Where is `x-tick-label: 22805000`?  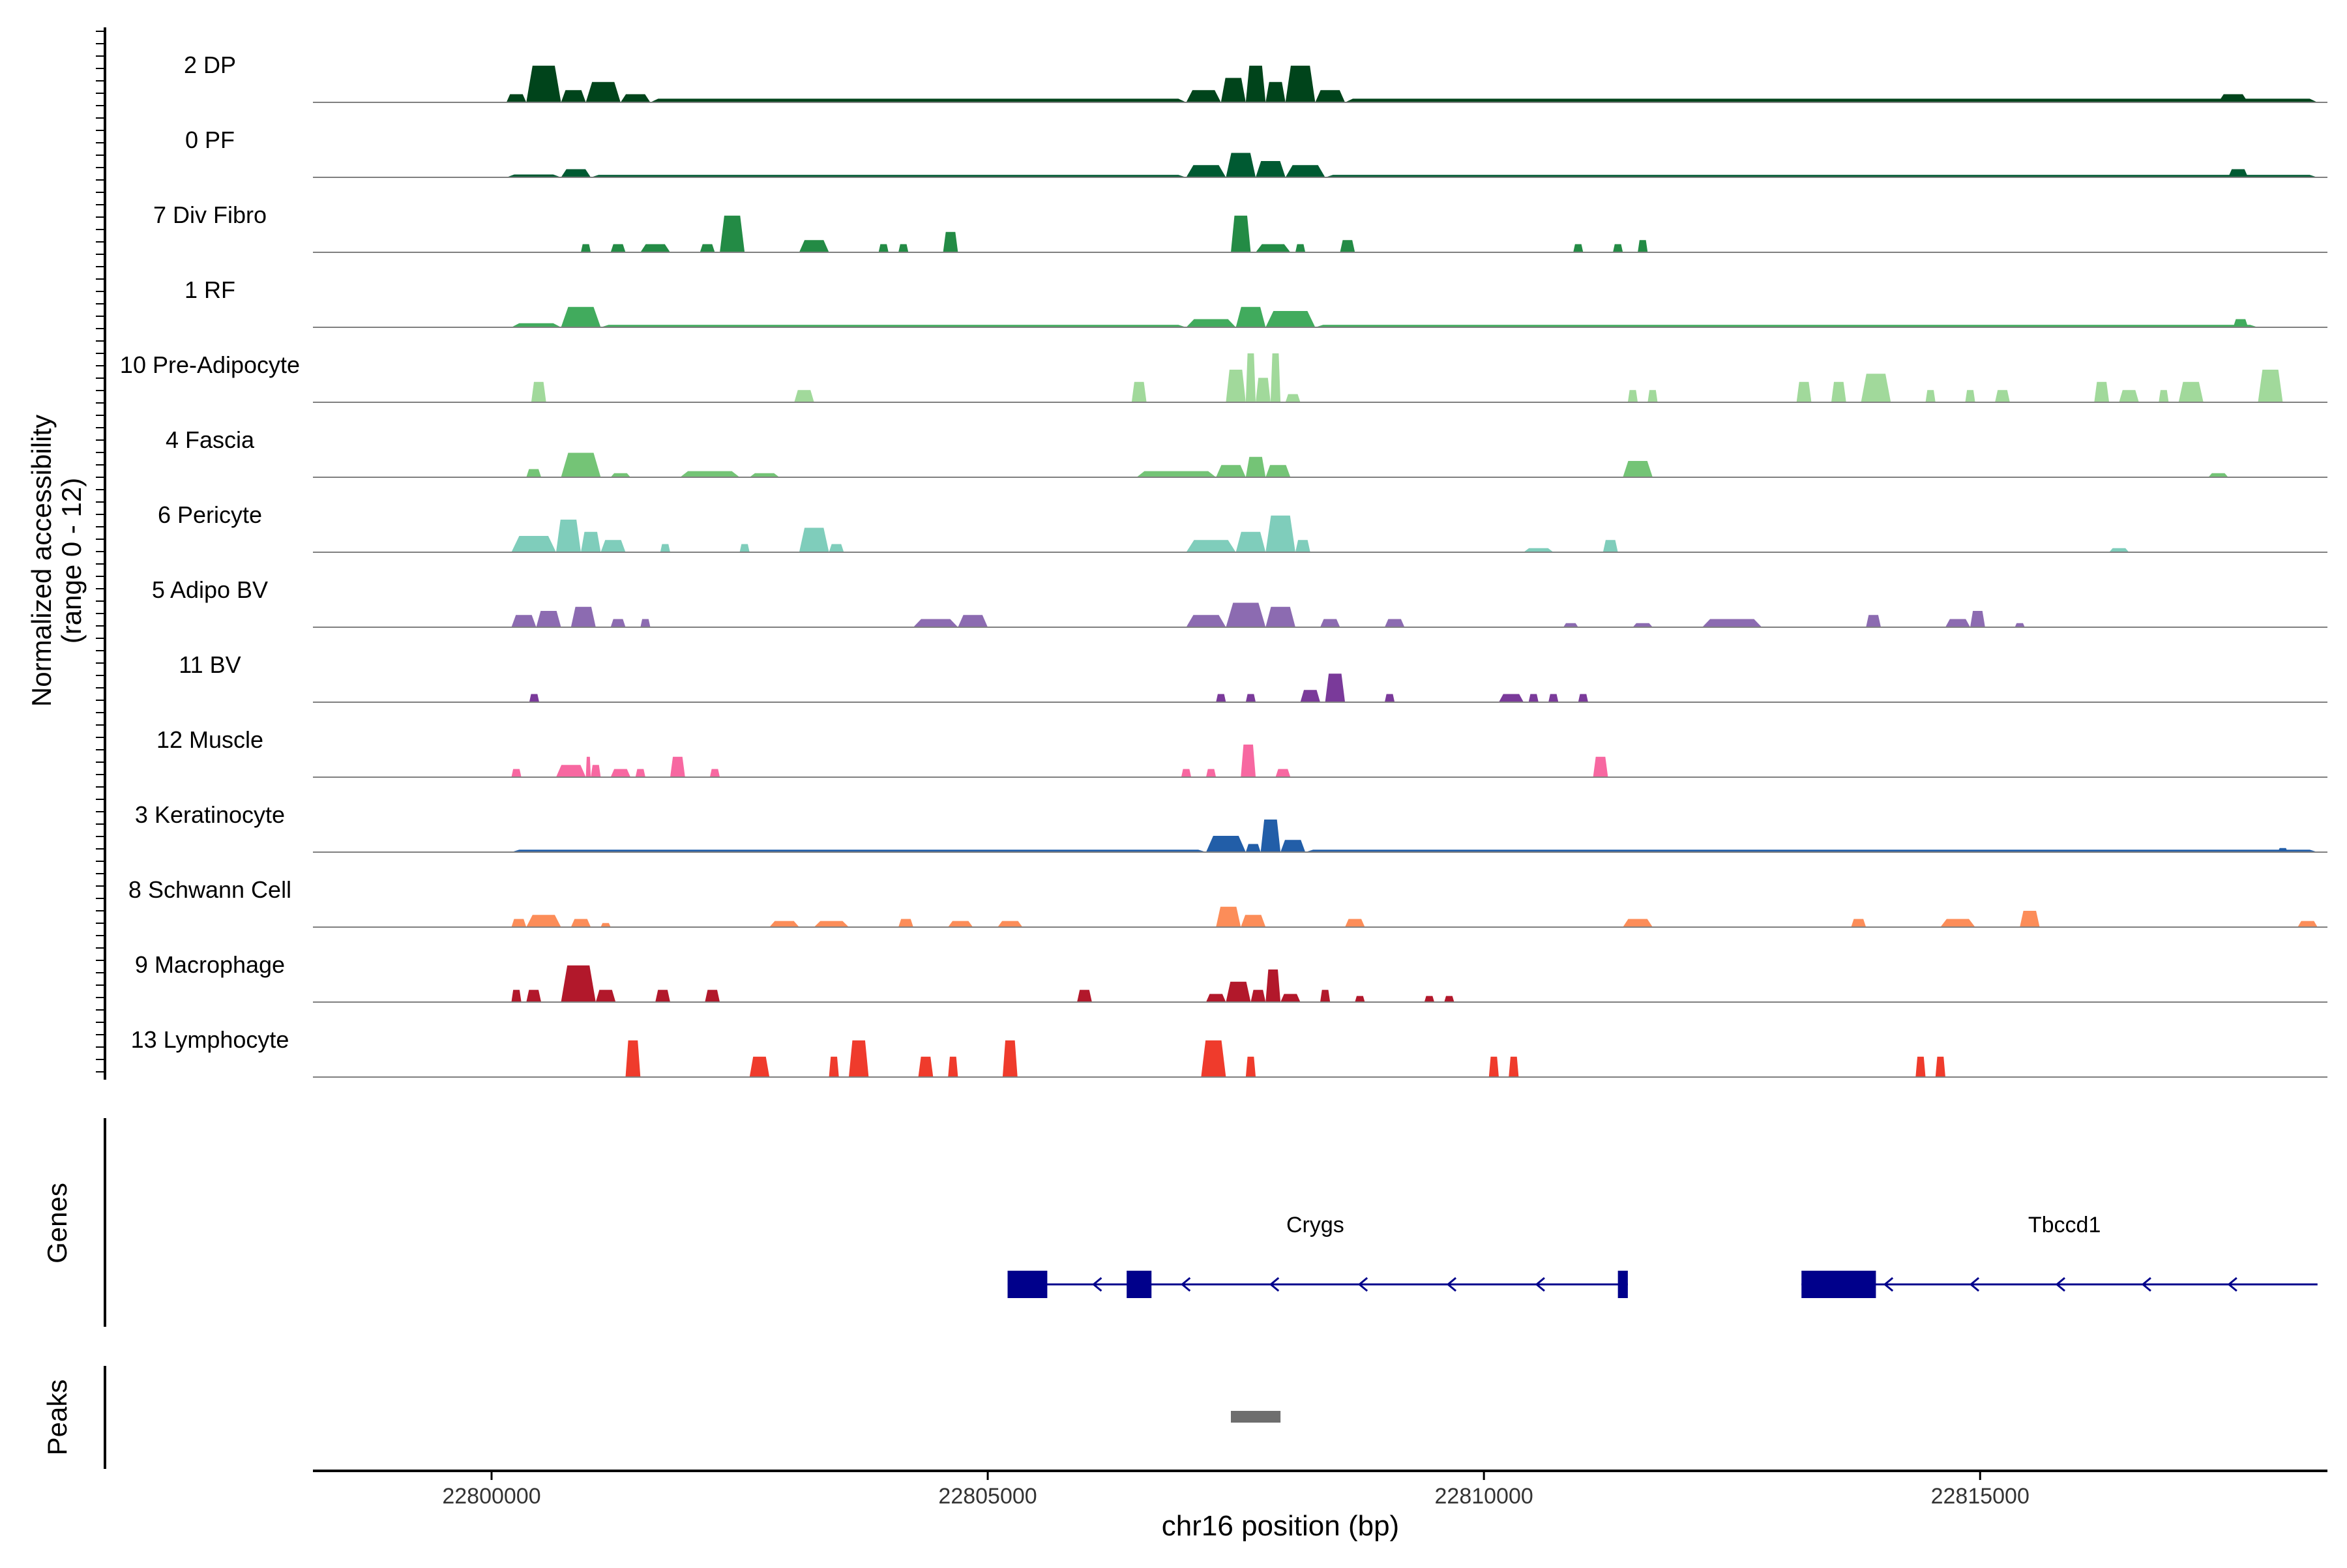 x-tick-label: 22805000 is located at coordinates (988, 1497).